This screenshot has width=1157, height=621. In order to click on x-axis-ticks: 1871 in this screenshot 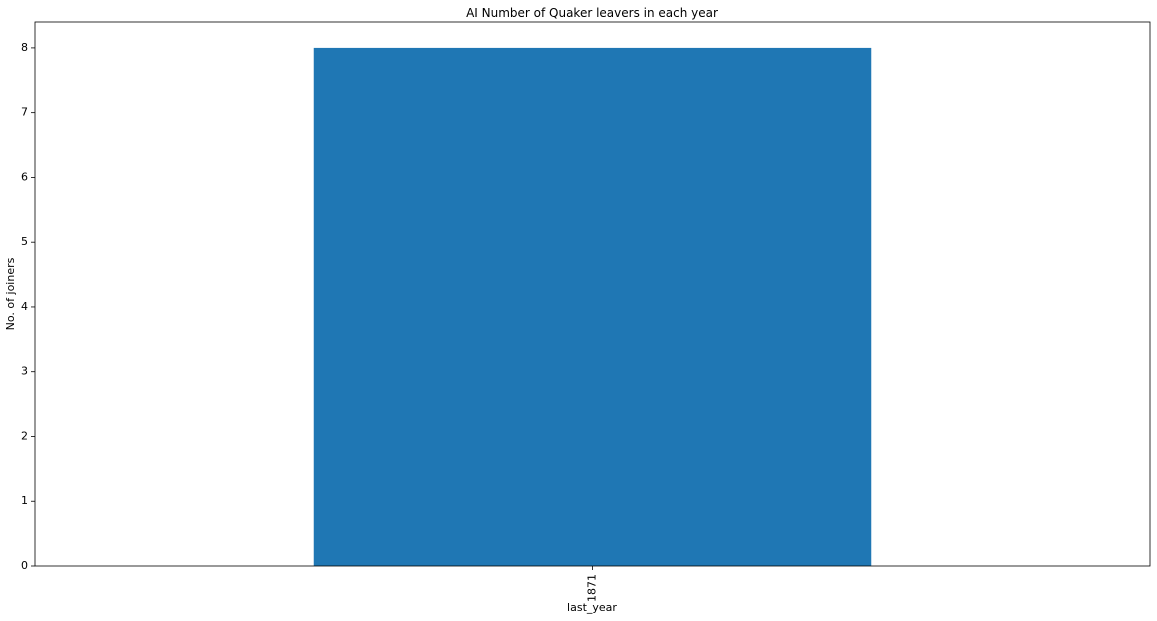, I will do `click(592, 584)`.